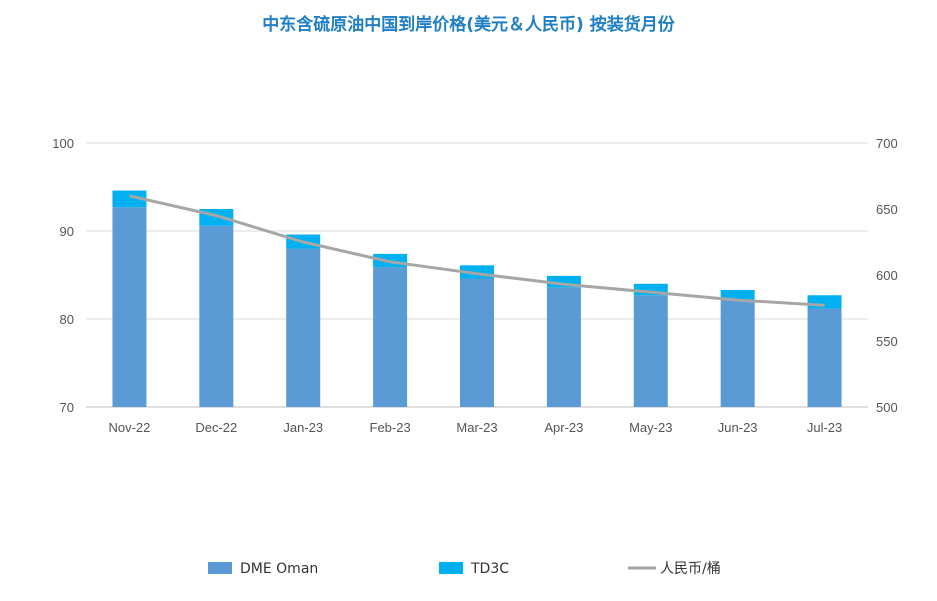 Image resolution: width=937 pixels, height=601 pixels. What do you see at coordinates (279, 569) in the screenshot?
I see `legend-label-dme-oman: DME Oman` at bounding box center [279, 569].